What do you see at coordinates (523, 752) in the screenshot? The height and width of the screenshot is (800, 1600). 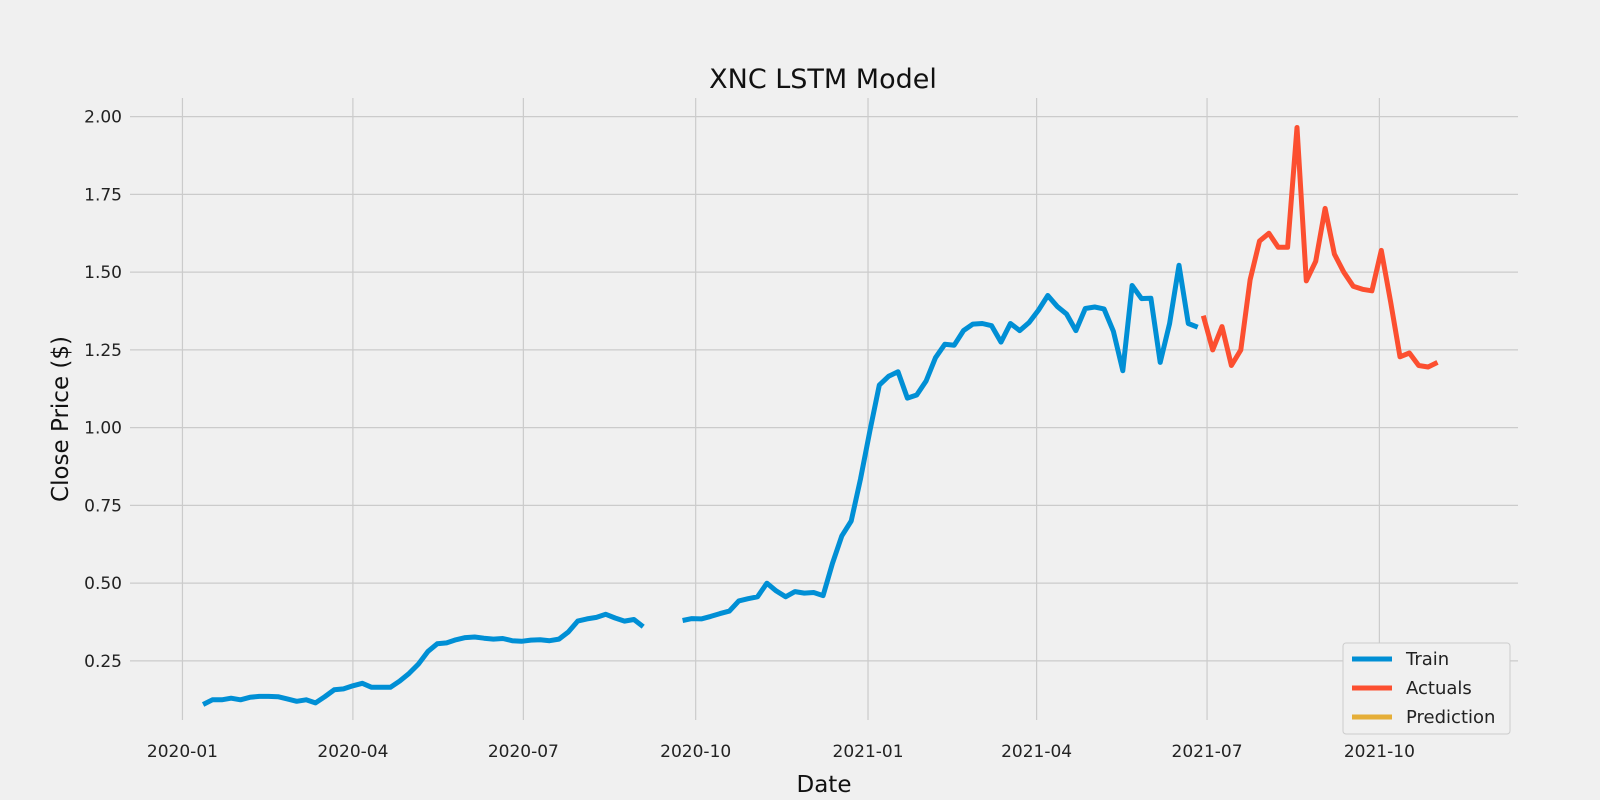 I see `x-tick-label: 2020-07` at bounding box center [523, 752].